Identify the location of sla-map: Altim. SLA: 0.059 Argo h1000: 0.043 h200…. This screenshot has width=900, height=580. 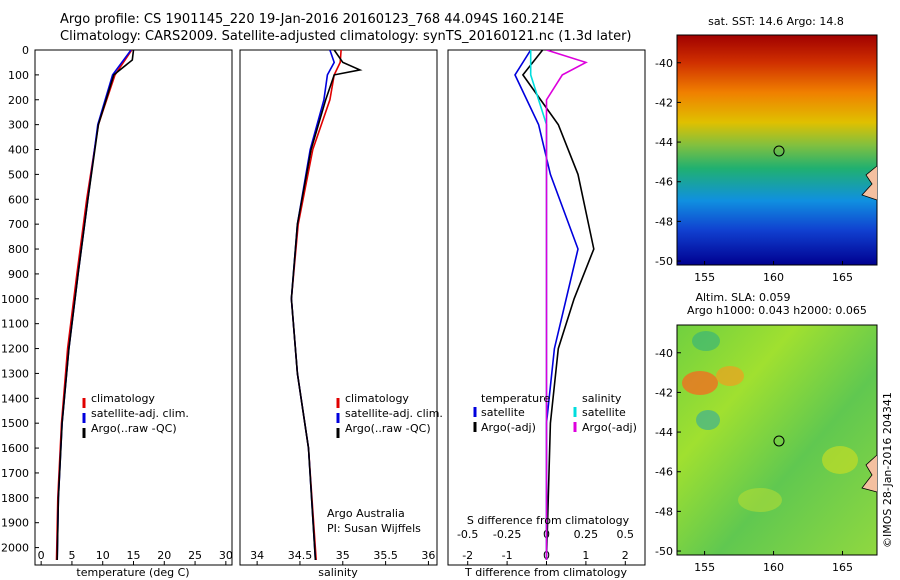
(766, 432).